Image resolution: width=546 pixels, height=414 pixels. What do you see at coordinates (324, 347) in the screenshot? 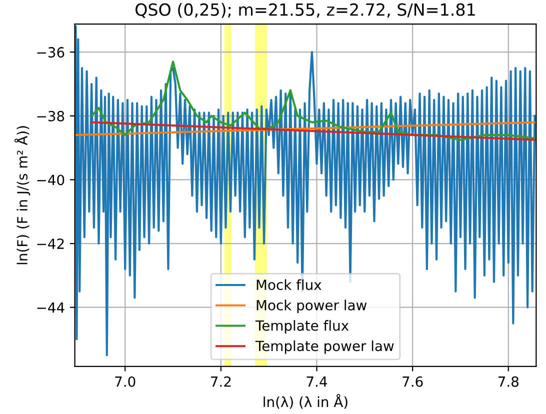
I see `legend-label: Template power law` at bounding box center [324, 347].